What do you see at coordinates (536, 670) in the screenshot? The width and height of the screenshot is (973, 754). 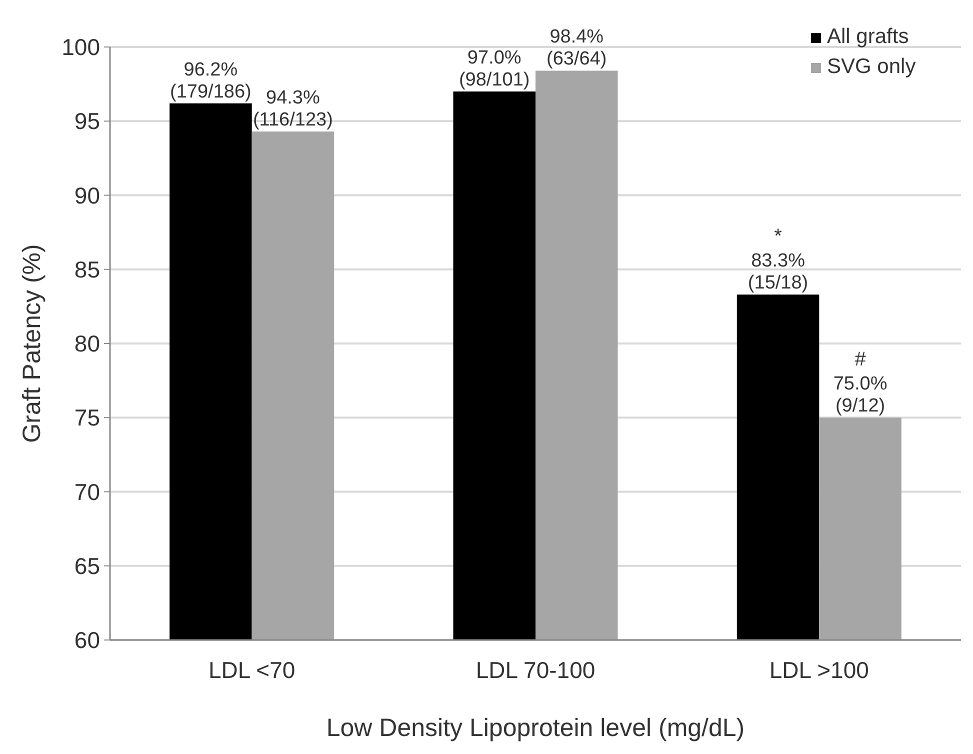 I see `x-tick-label: LDL 70-100` at bounding box center [536, 670].